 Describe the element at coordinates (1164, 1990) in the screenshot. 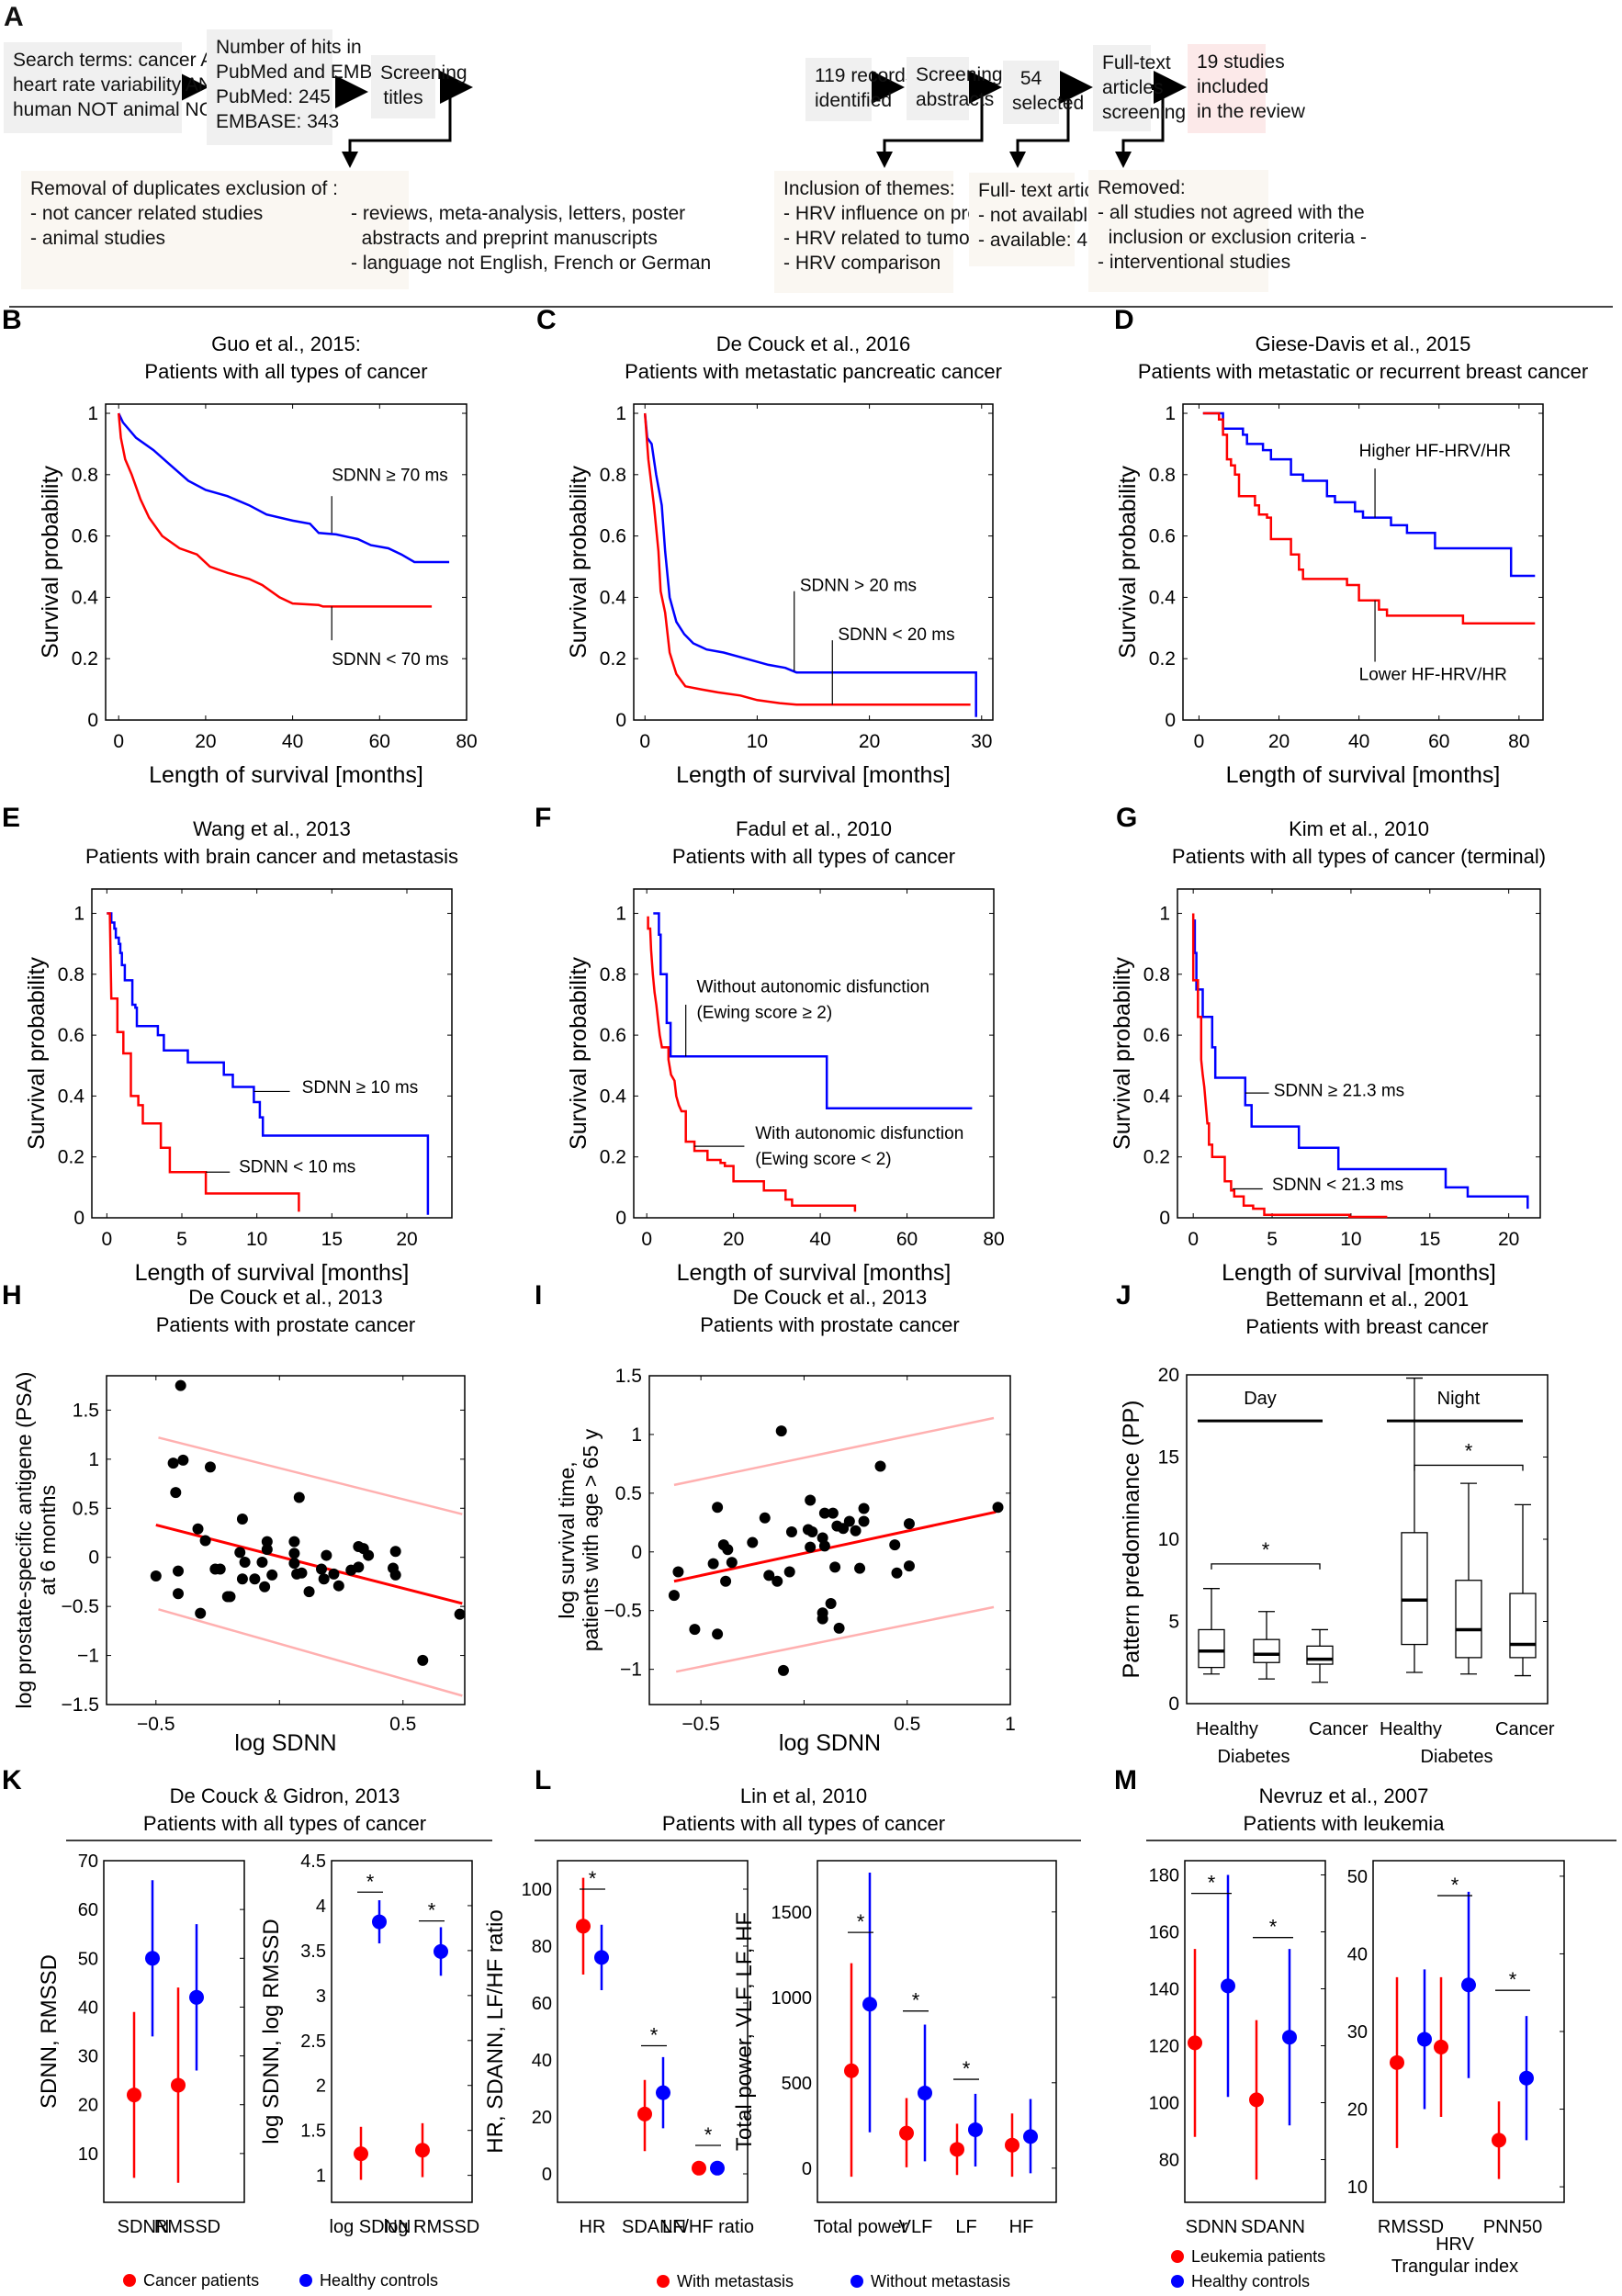

I see `y-tick-label: 140` at that location.